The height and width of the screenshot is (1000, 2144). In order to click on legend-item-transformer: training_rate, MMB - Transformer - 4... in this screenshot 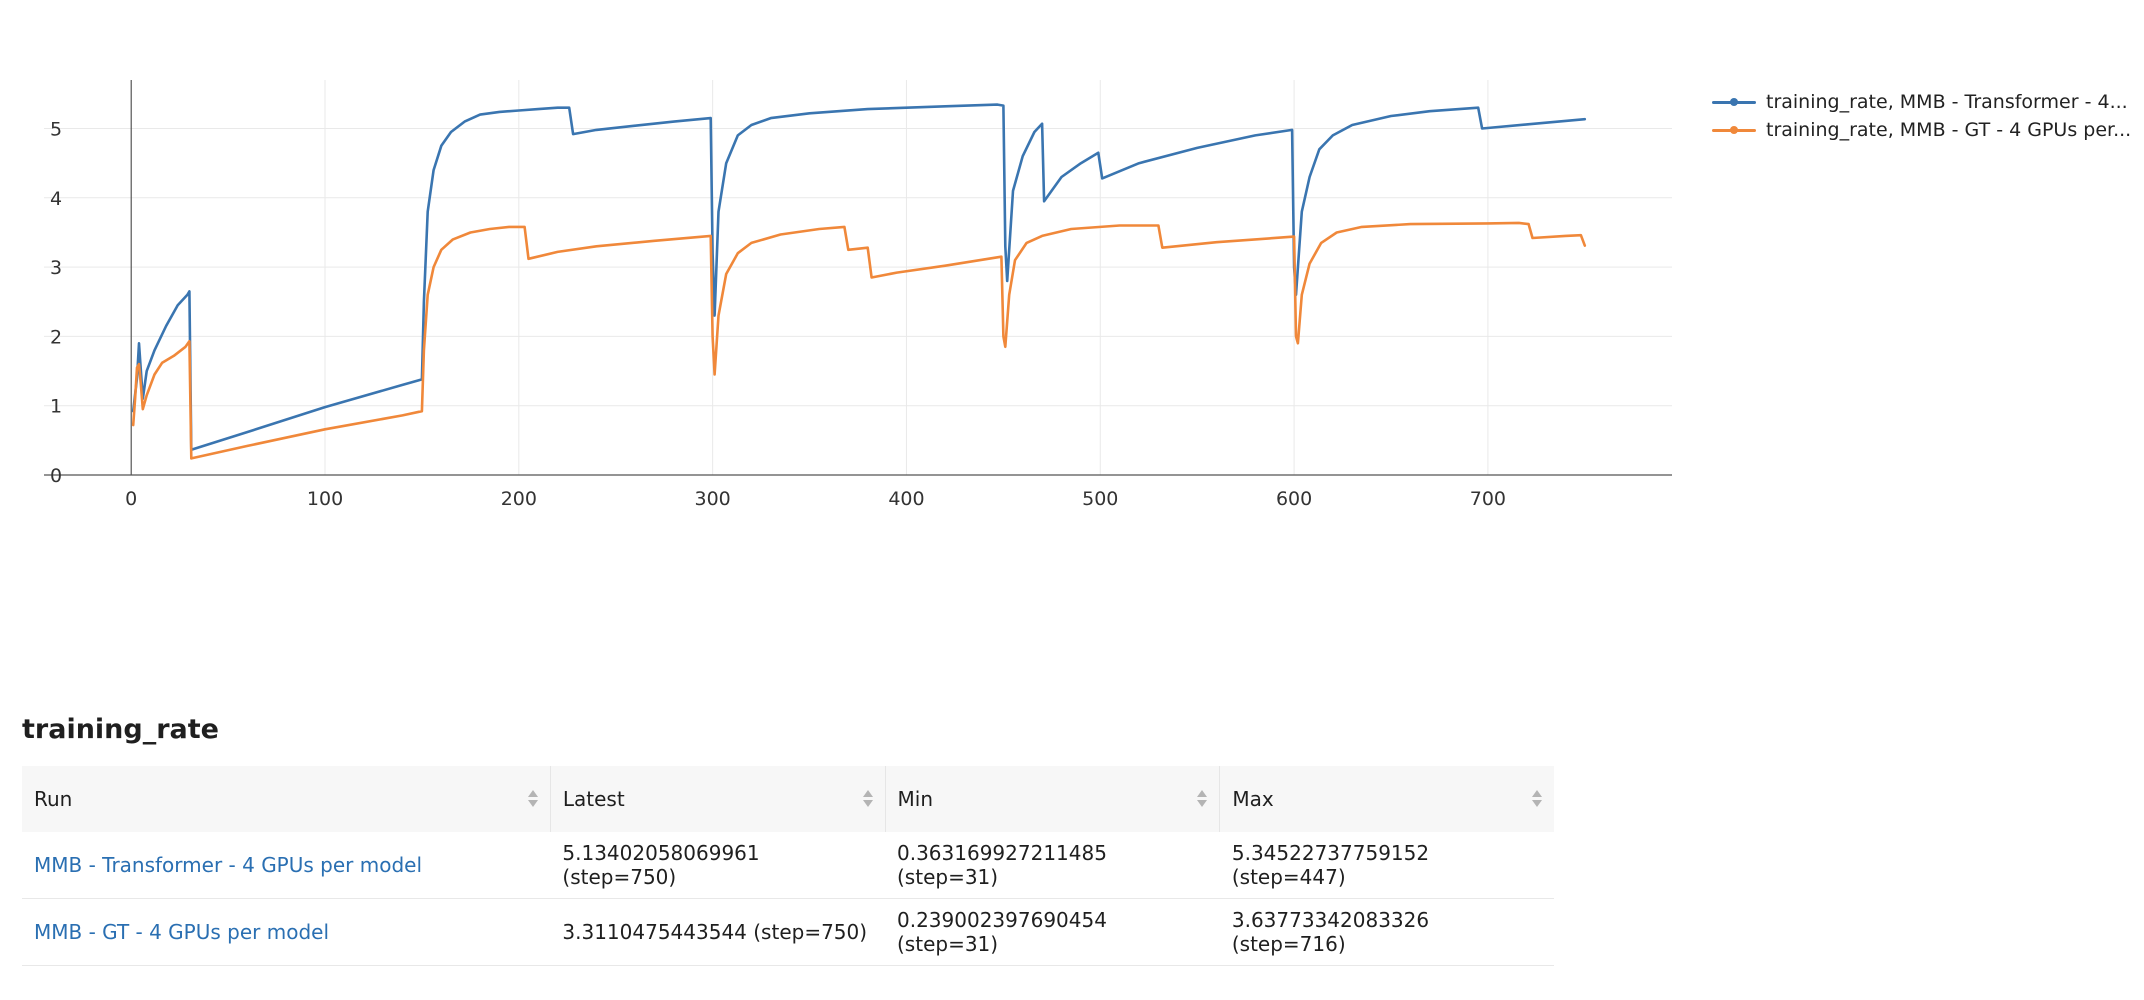, I will do `click(1921, 102)`.